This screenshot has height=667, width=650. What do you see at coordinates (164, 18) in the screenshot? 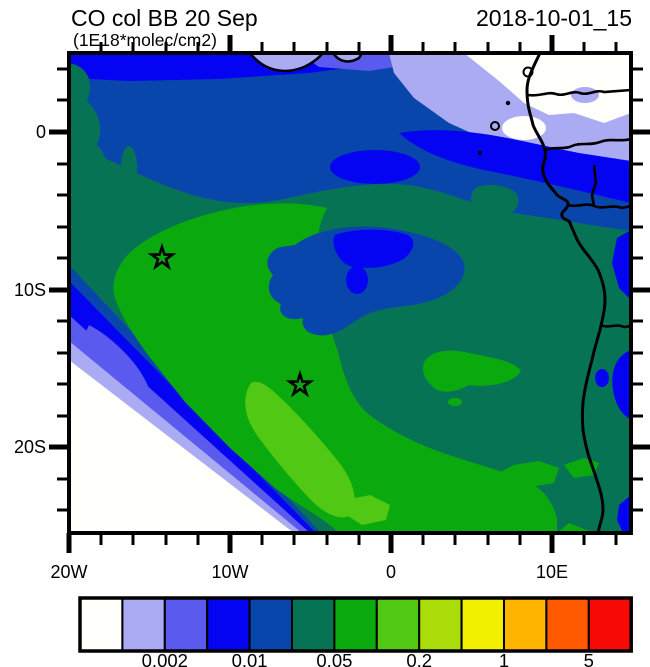
I see `plot-title: CO col BB 20 Sep` at bounding box center [164, 18].